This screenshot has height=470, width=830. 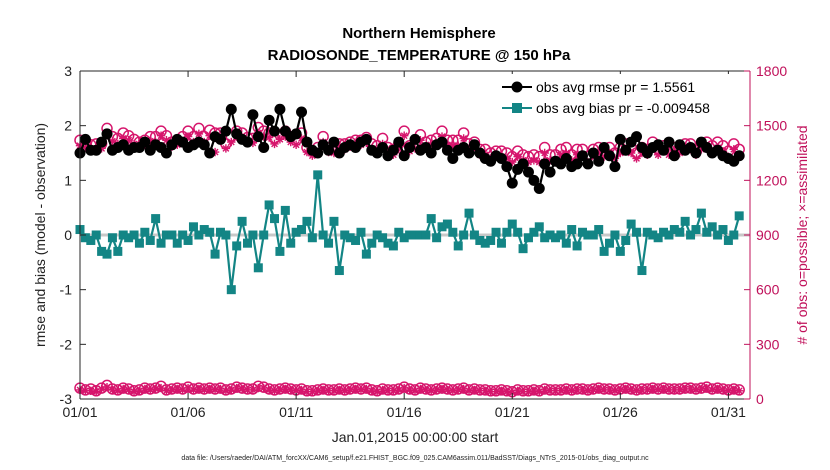 What do you see at coordinates (40, 235) in the screenshot?
I see `y-axis-left-label: rmse and bias (model - observation)` at bounding box center [40, 235].